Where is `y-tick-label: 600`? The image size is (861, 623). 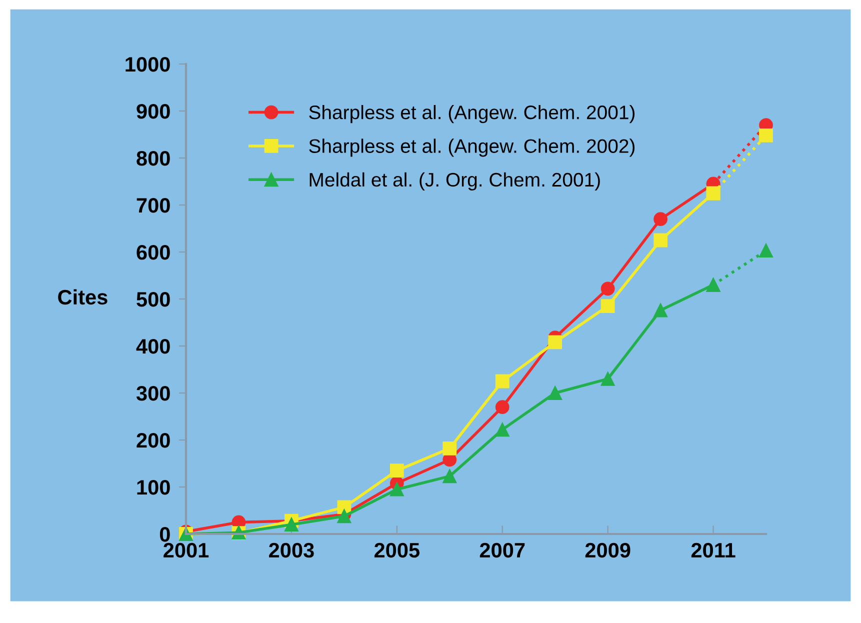 y-tick-label: 600 is located at coordinates (153, 252).